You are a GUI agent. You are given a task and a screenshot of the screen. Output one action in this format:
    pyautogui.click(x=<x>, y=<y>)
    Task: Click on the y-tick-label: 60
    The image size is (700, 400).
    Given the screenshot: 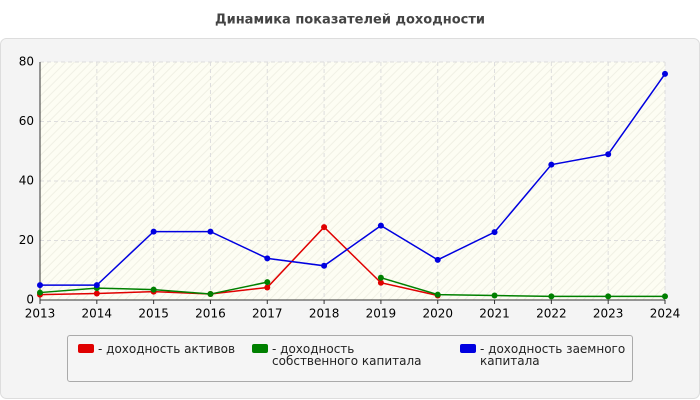 What is the action you would take?
    pyautogui.click(x=26, y=121)
    